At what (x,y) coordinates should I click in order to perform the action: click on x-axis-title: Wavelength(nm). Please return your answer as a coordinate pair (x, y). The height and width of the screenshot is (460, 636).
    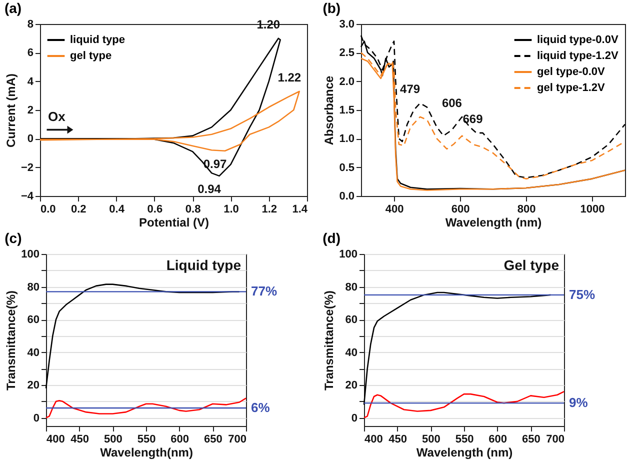
    Looking at the image, I should click on (146, 453).